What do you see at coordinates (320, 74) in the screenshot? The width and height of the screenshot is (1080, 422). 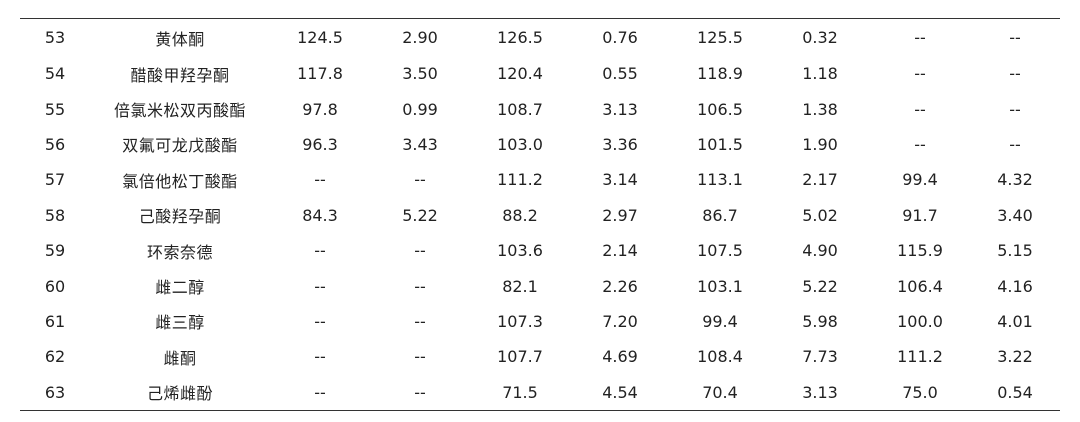 I see `table-cell: 117.8` at bounding box center [320, 74].